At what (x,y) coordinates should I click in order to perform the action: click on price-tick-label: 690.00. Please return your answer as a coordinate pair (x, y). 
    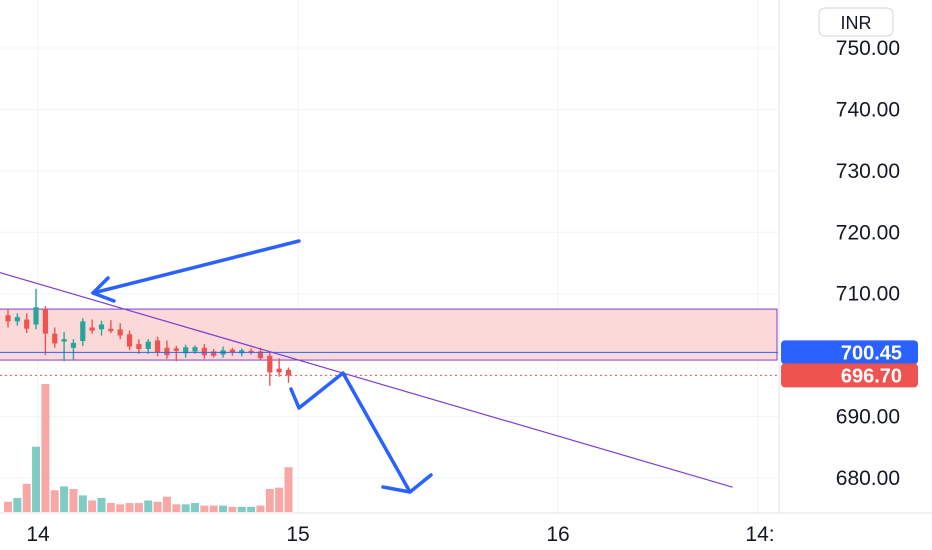
    Looking at the image, I should click on (868, 417).